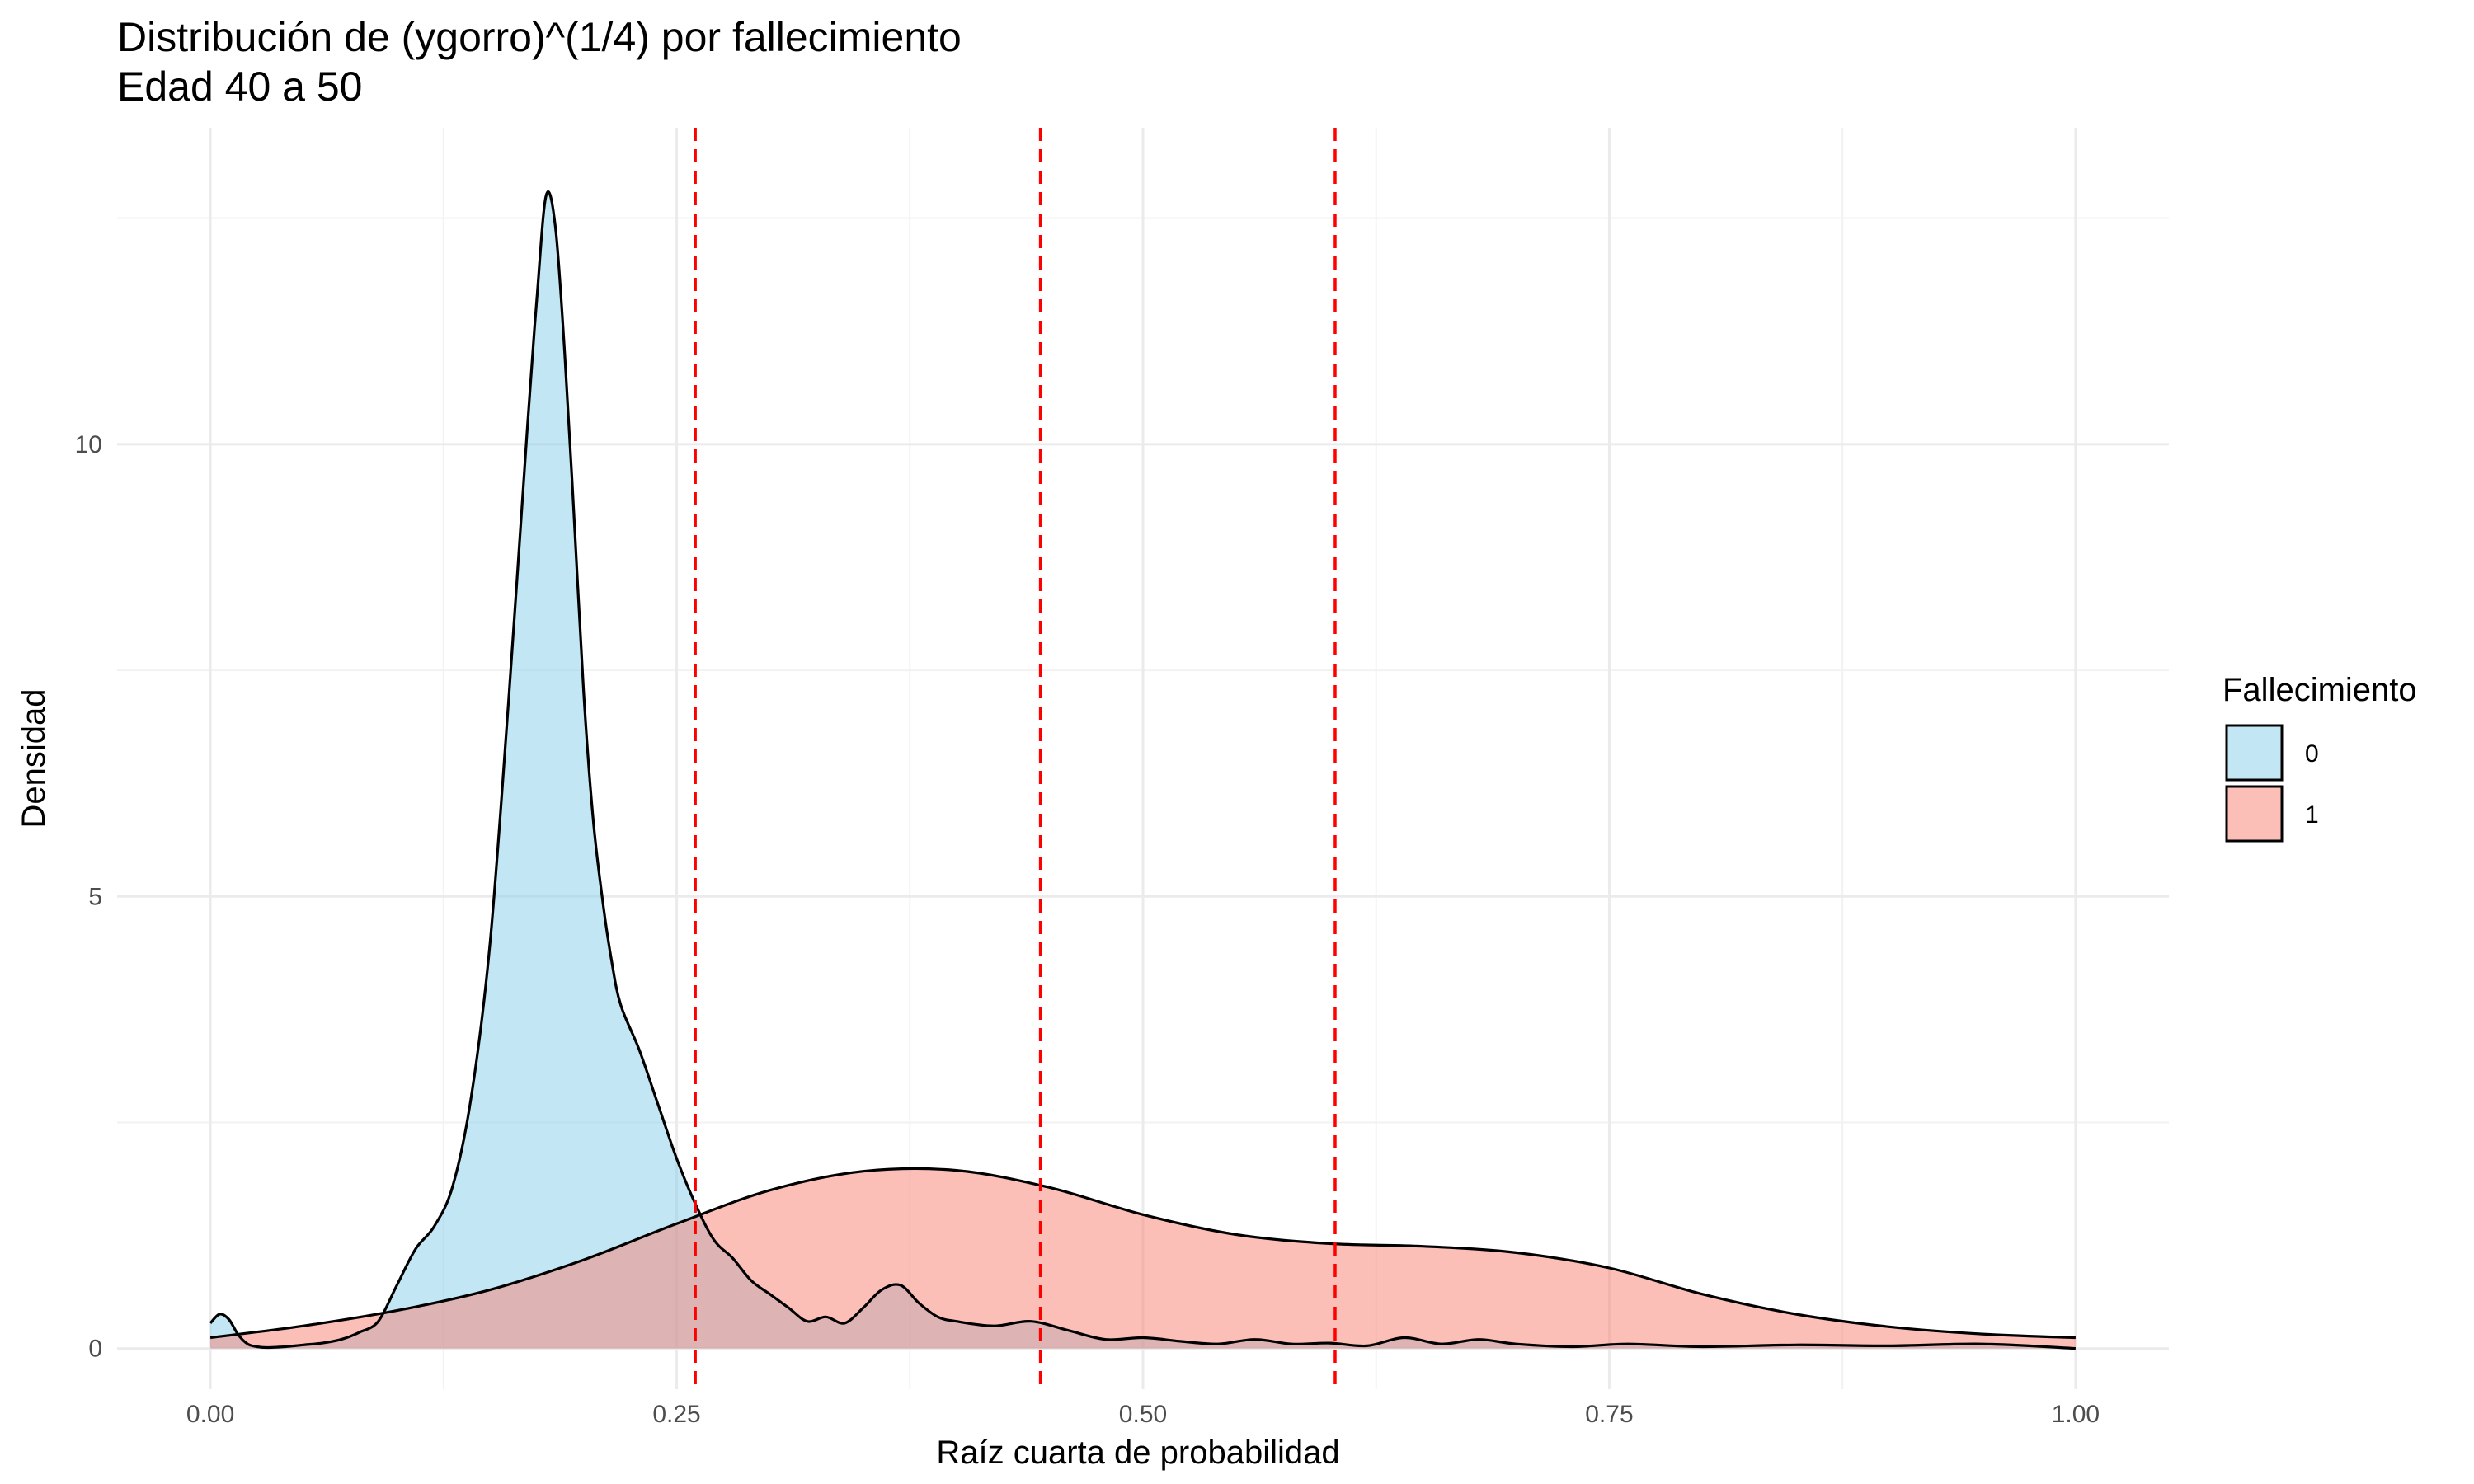 The image size is (2474, 1484). Describe the element at coordinates (2076, 1414) in the screenshot. I see `x-tick-label-4: 1.00` at that location.